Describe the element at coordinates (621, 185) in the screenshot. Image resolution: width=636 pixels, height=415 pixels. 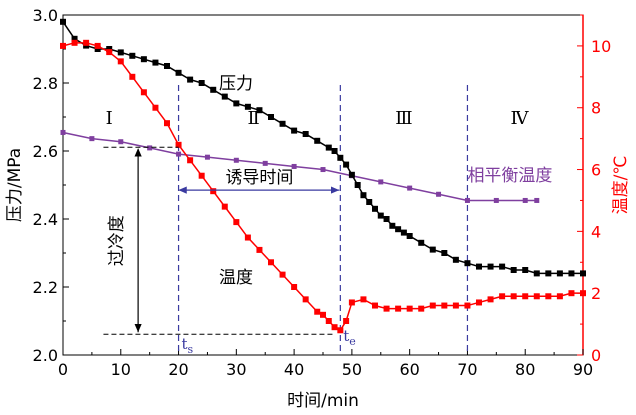
I see `right-axis-label: 温度/℃` at that location.